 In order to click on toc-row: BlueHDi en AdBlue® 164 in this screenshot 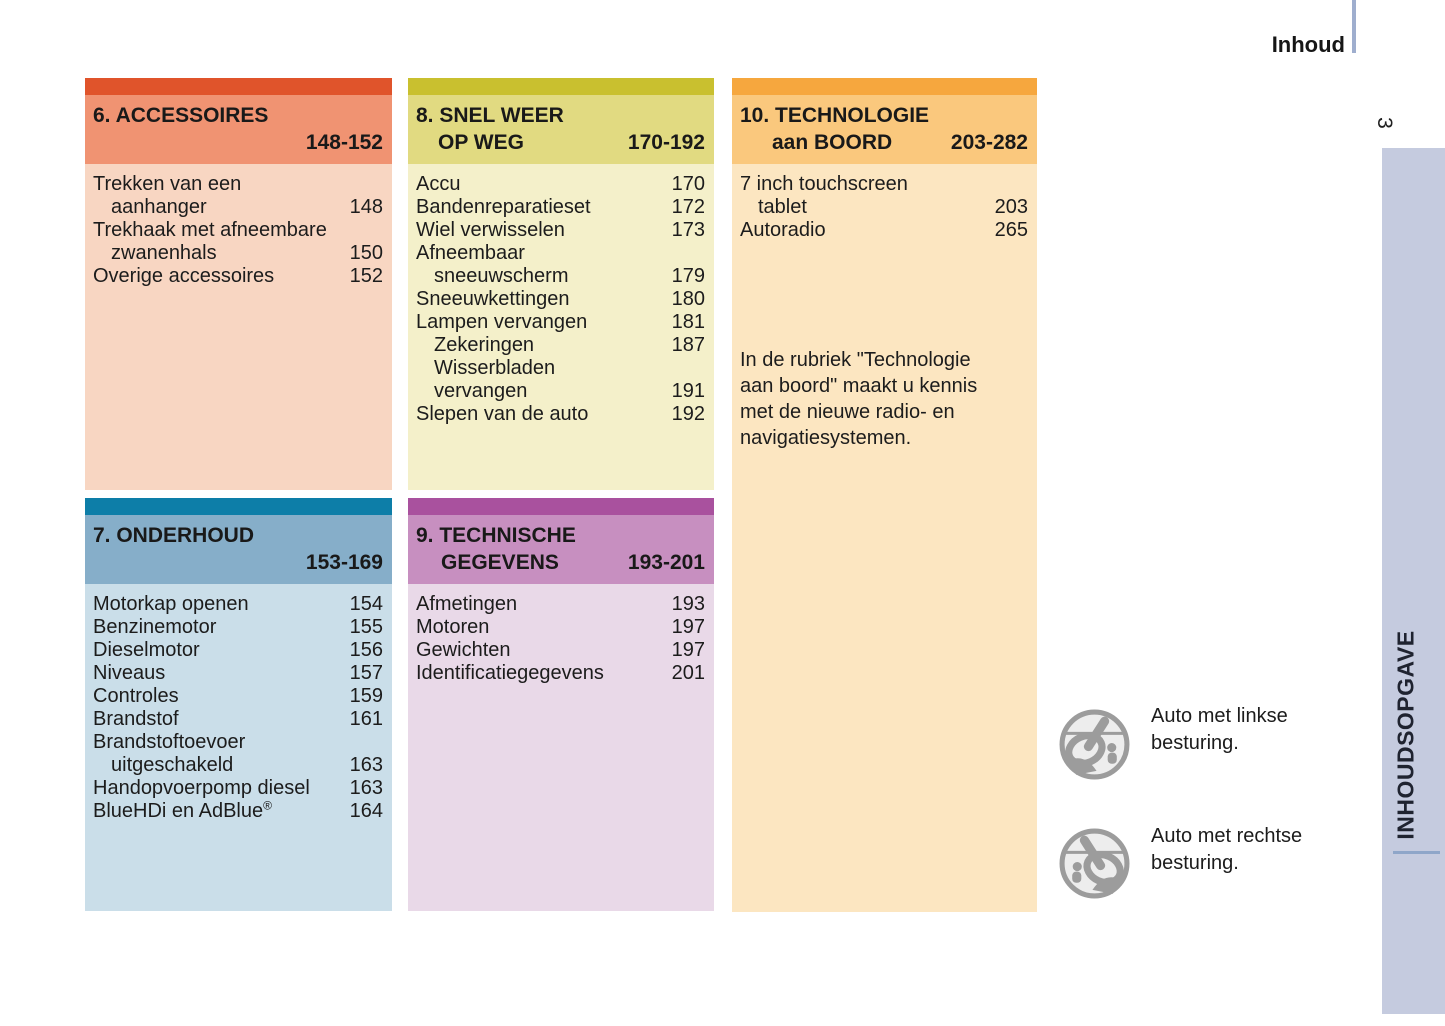, I will do `click(238, 810)`.